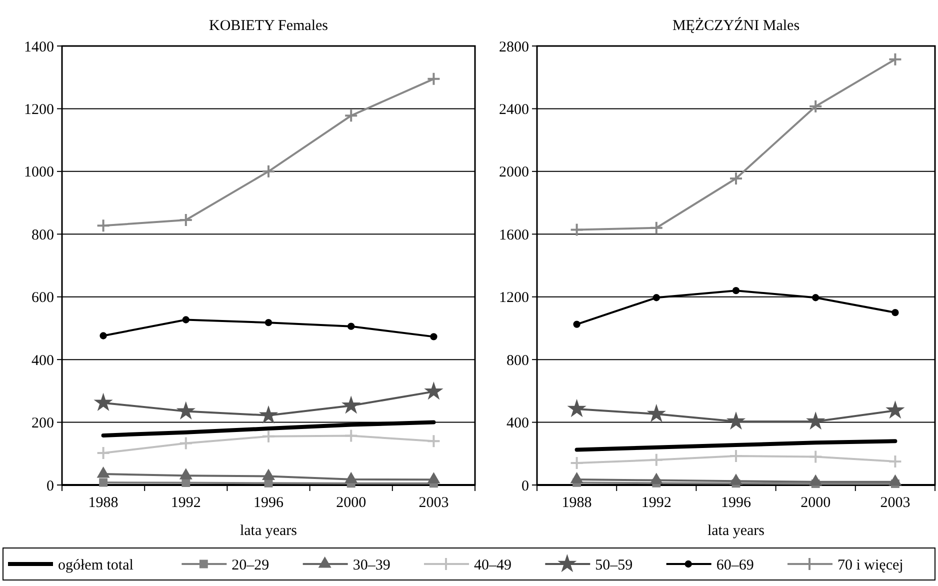 The image size is (938, 586). Describe the element at coordinates (614, 565) in the screenshot. I see `legend-label: 50–59` at that location.